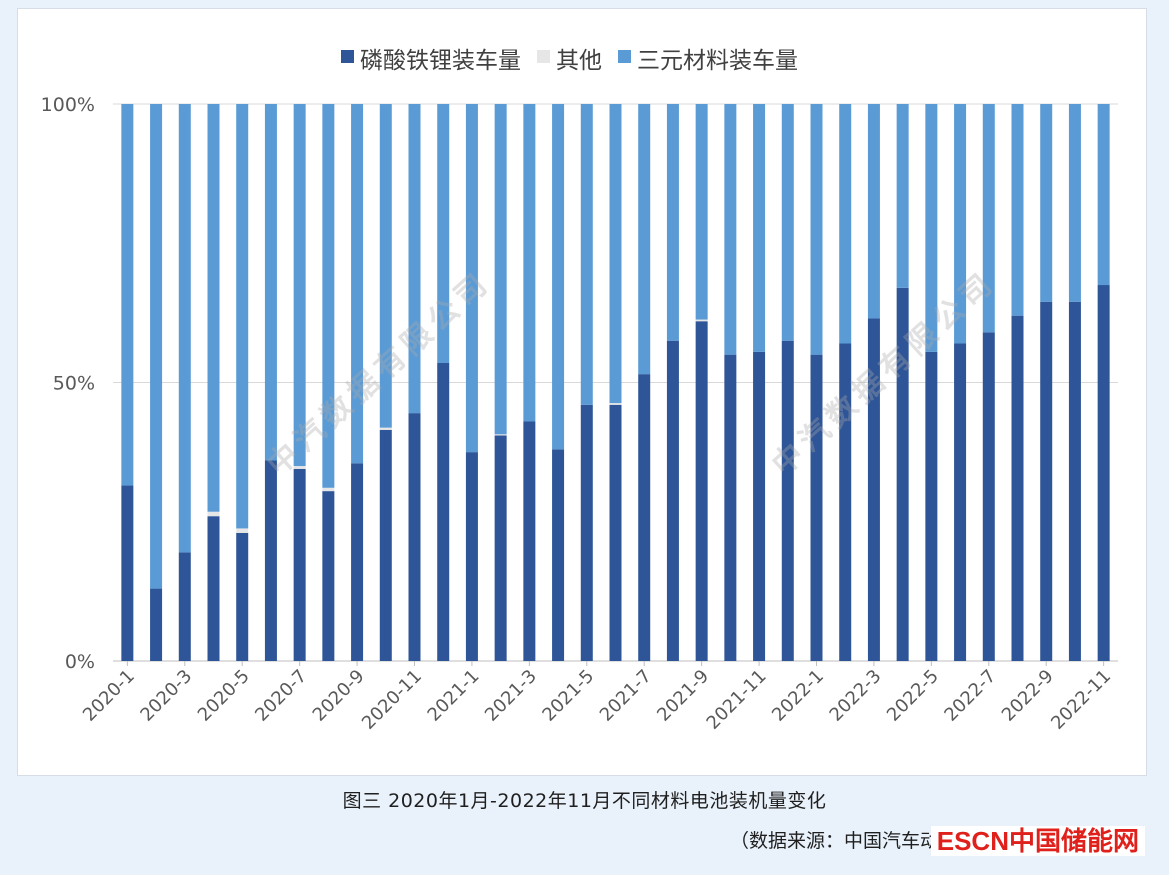  I want to click on x-tick-label: 2021-3, so click(511, 696).